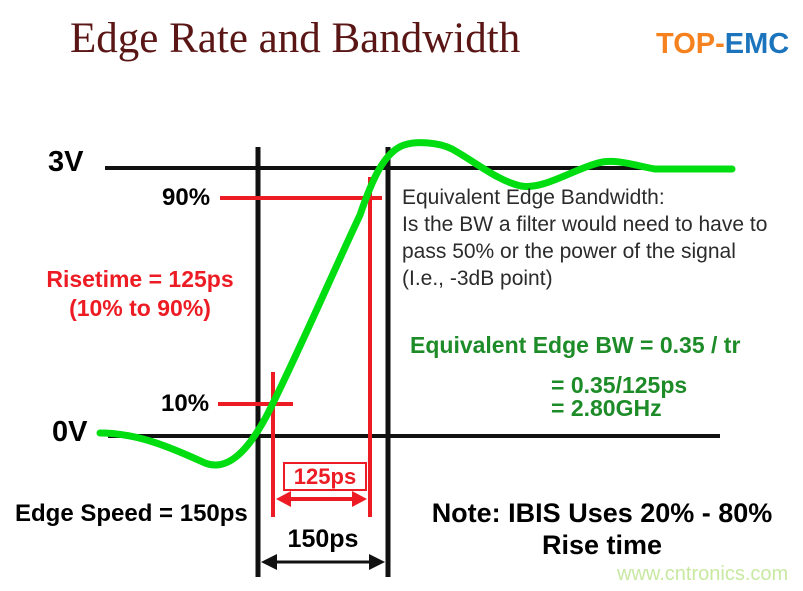 This screenshot has width=803, height=591. I want to click on ibis-note-line1: Note: IBIS Uses 20% - 80%, so click(602, 513).